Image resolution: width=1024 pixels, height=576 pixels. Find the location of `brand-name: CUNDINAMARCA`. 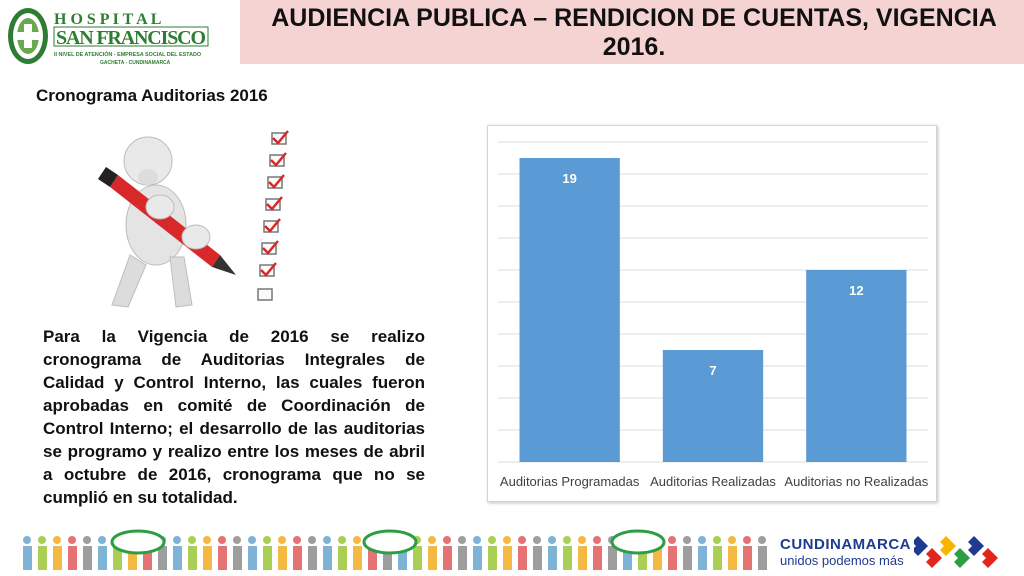

brand-name: CUNDINAMARCA is located at coordinates (845, 544).